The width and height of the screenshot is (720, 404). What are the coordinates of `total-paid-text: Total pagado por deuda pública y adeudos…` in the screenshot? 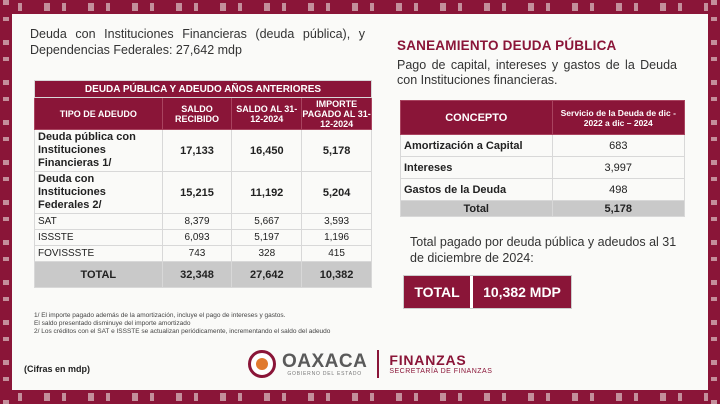 It's located at (543, 250).